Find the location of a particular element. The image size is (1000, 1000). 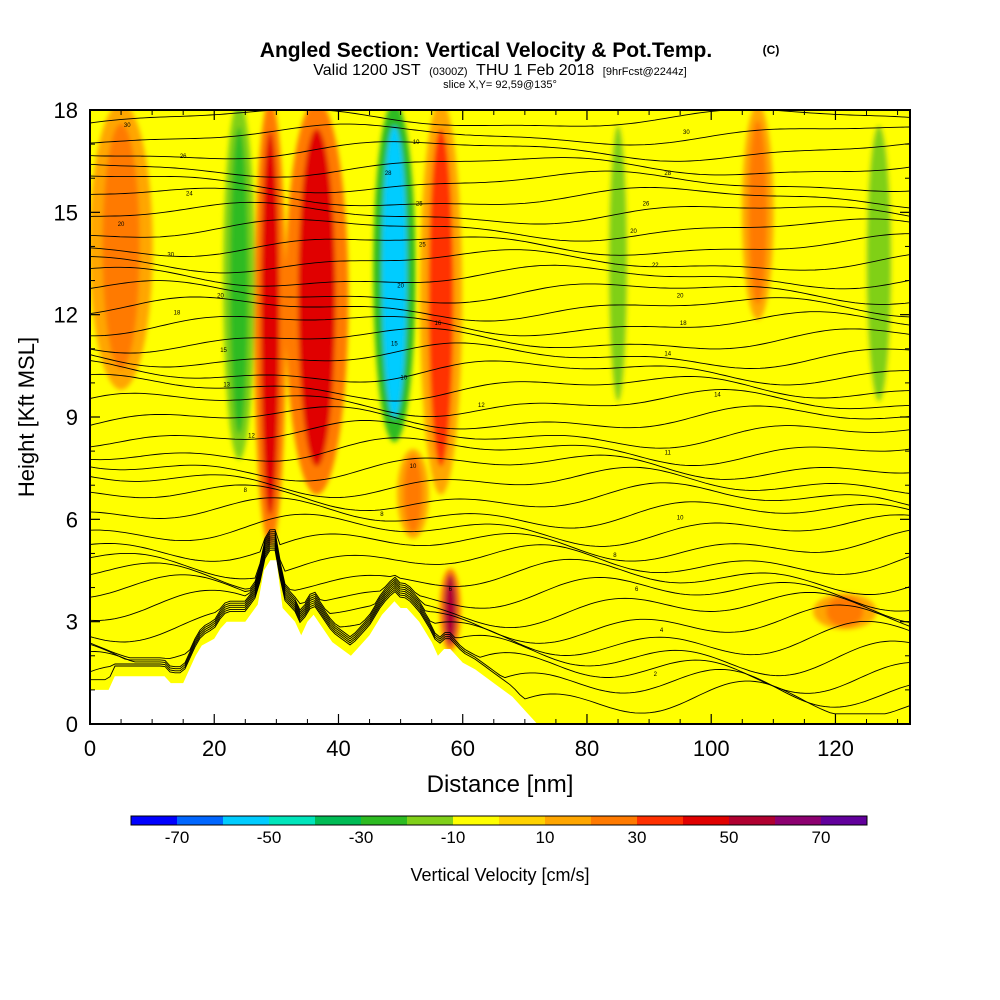

contour-label: 26 is located at coordinates (183, 157).